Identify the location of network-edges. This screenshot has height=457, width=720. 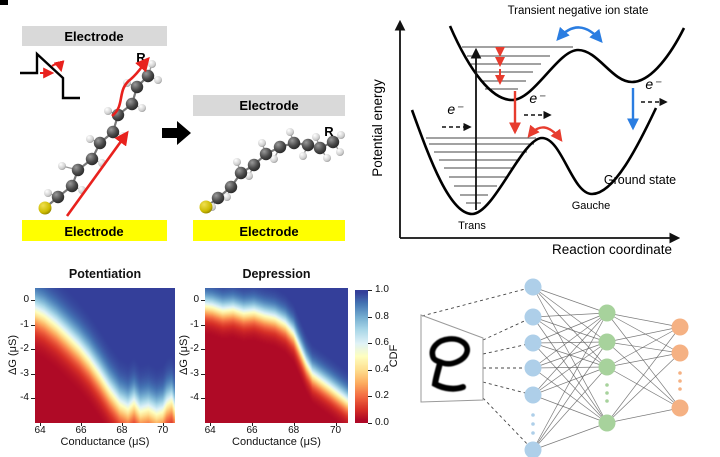
(606, 368).